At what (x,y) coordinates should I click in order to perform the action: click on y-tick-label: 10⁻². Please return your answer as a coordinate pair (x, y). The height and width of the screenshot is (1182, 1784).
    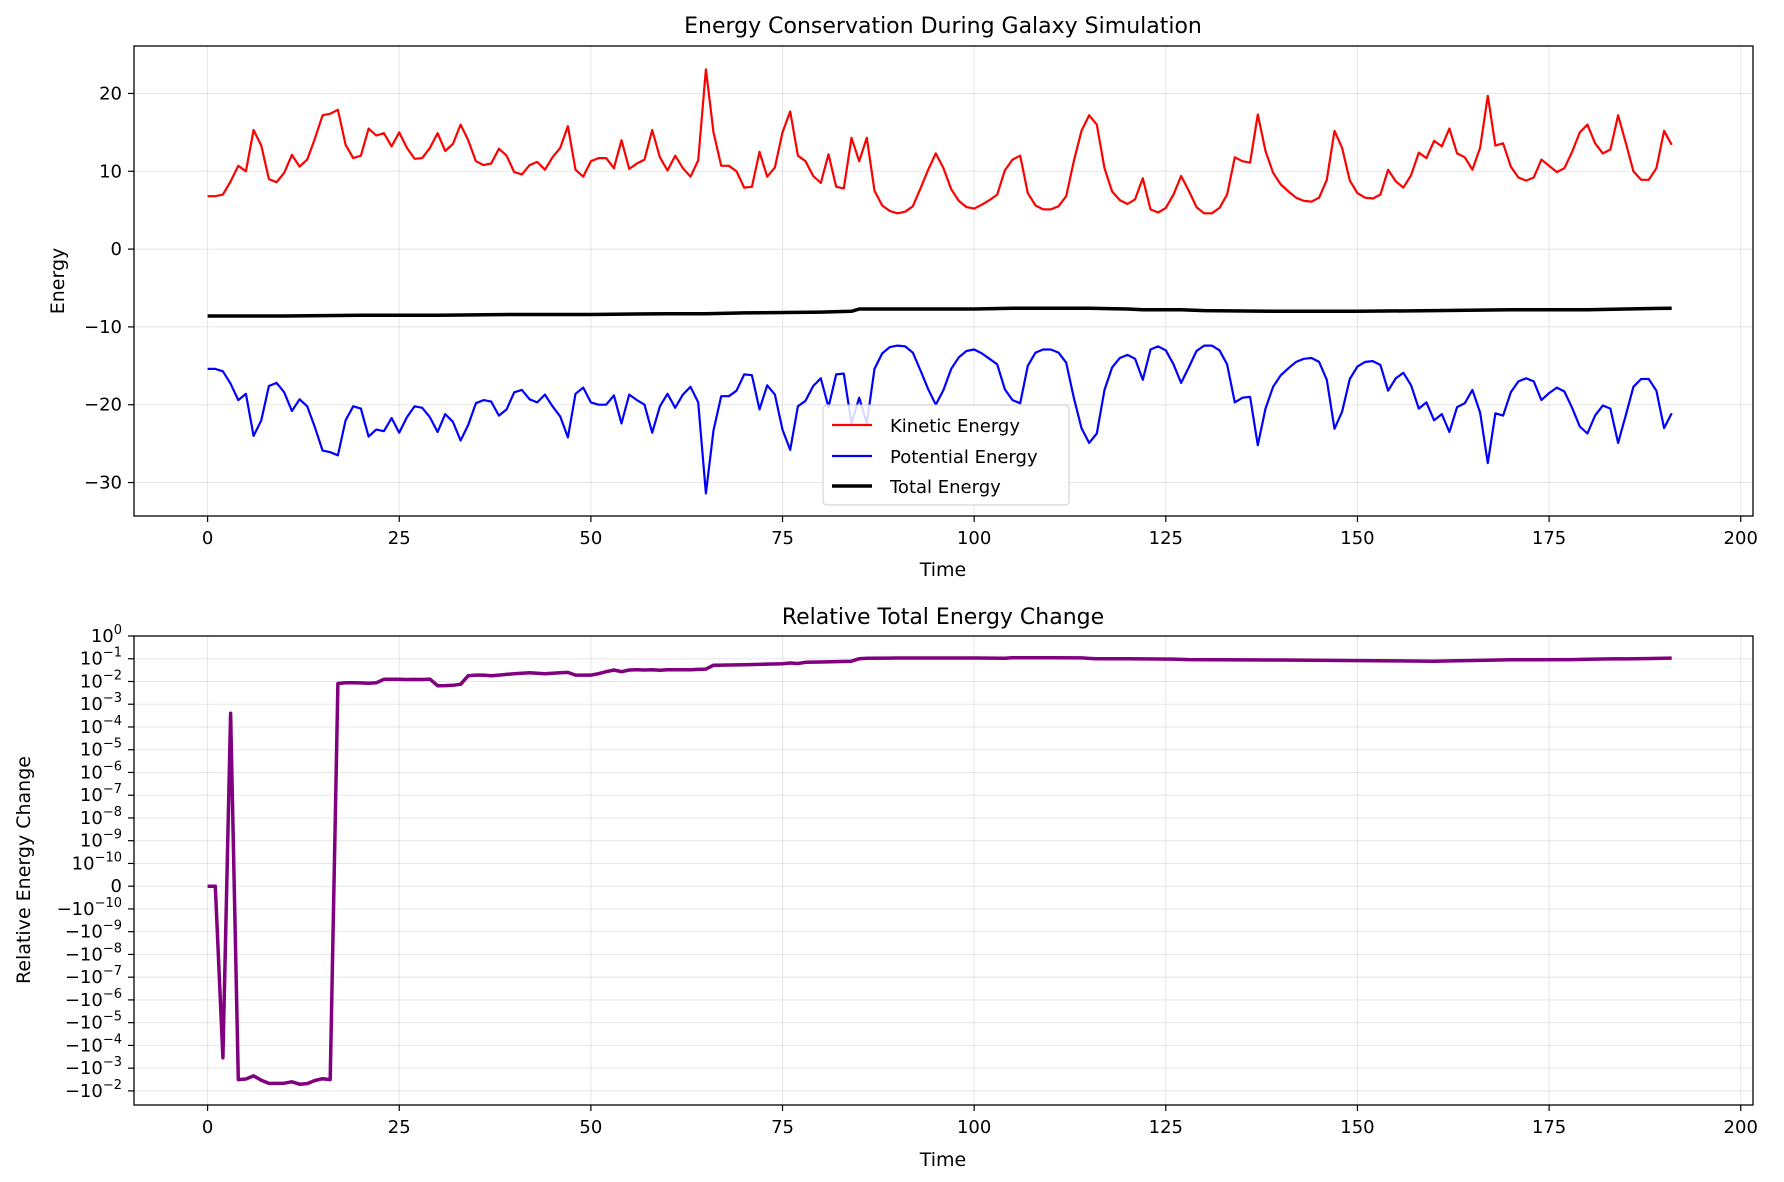
    Looking at the image, I should click on (101, 680).